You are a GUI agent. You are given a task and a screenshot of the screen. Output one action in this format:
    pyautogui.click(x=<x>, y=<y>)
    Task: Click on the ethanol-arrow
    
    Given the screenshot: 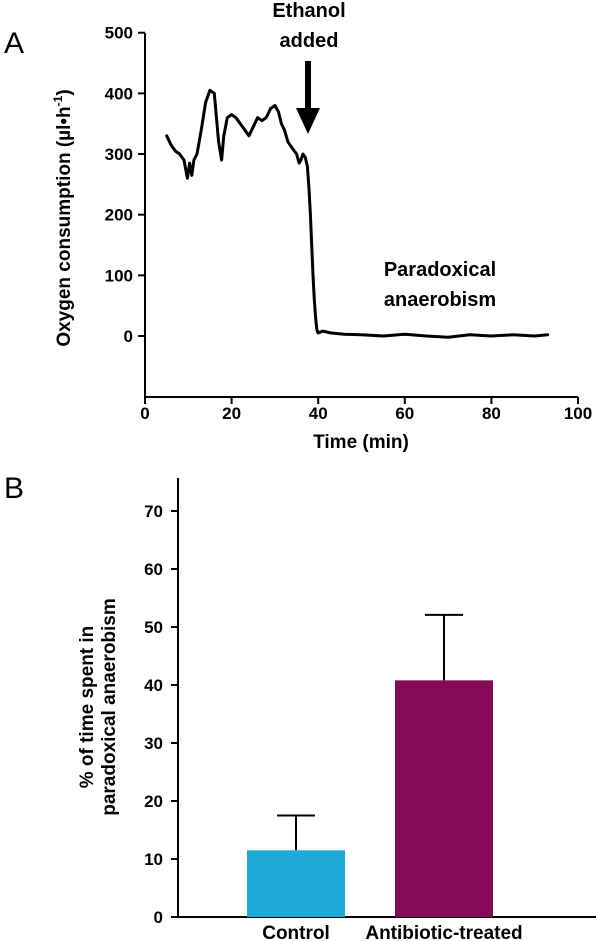 What is the action you would take?
    pyautogui.click(x=308, y=97)
    